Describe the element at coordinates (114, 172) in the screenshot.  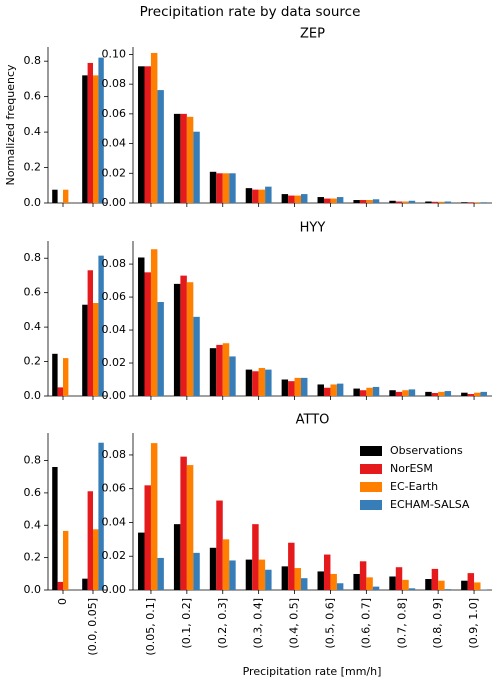
I see `y-tick-label: 0.02` at that location.